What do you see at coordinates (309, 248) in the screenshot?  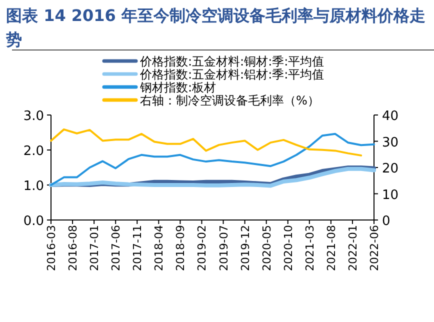 I see `x-tick-label: 2021-03` at bounding box center [309, 248].